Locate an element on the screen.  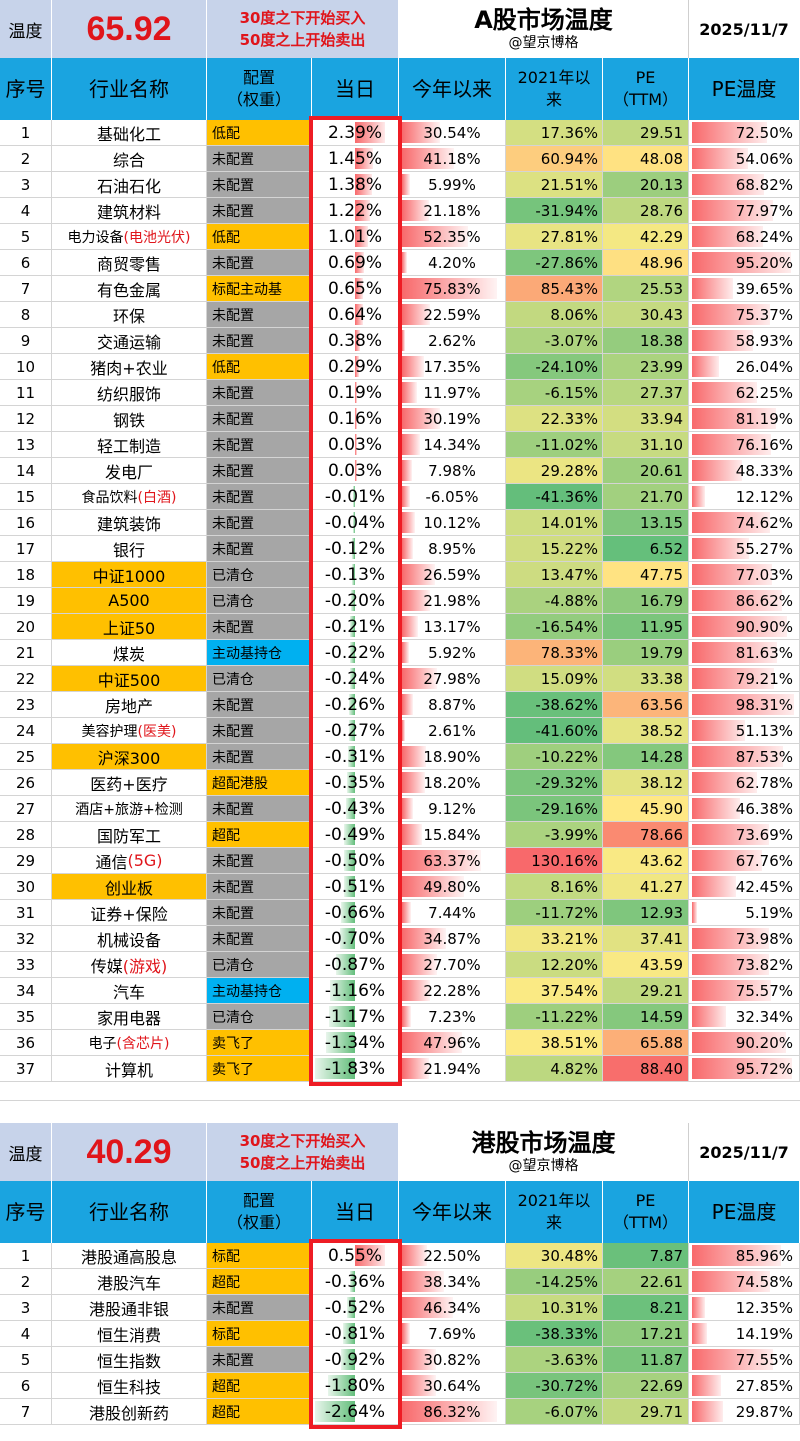
author-handle: @望京博格 is located at coordinates (543, 43).